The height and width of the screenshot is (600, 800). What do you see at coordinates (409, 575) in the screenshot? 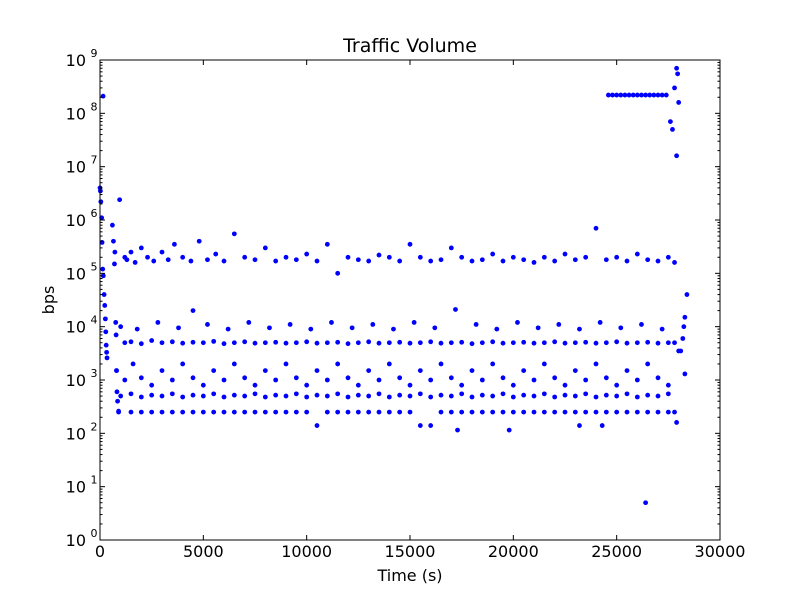
I see `x-axis-label: Time (s)` at bounding box center [409, 575].